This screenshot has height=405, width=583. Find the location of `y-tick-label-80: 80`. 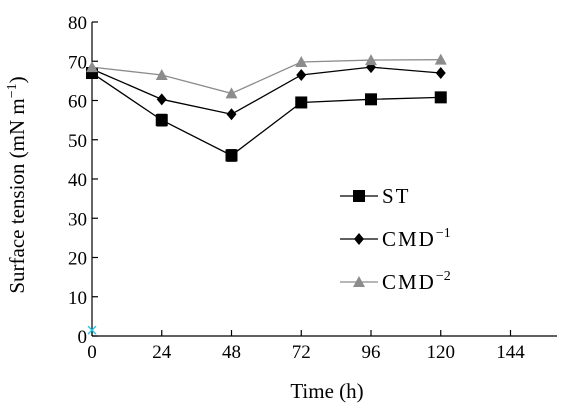

y-tick-label-80: 80 is located at coordinates (77, 23).